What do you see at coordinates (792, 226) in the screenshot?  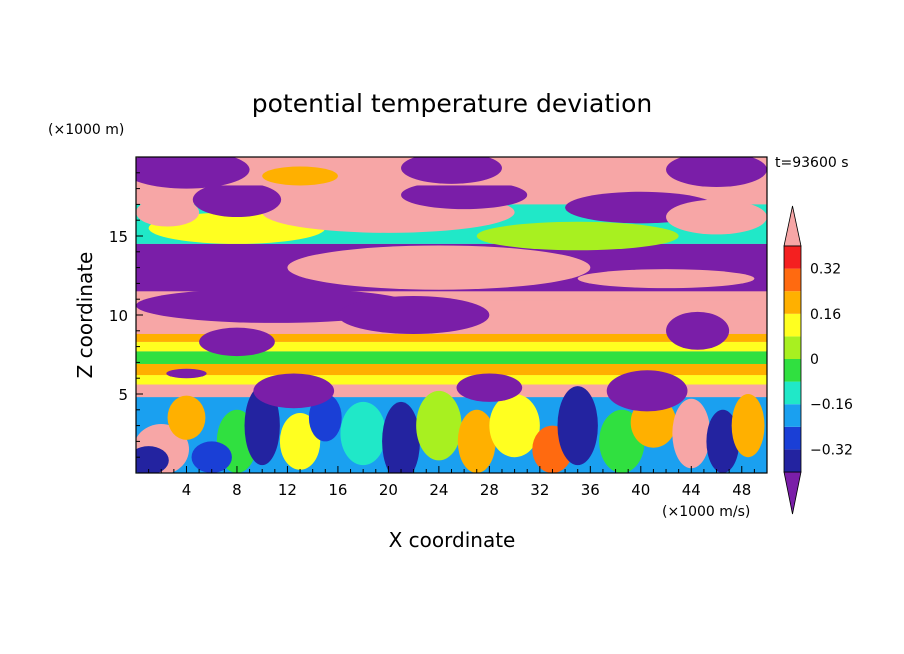 I see `colorbar-max-extend` at bounding box center [792, 226].